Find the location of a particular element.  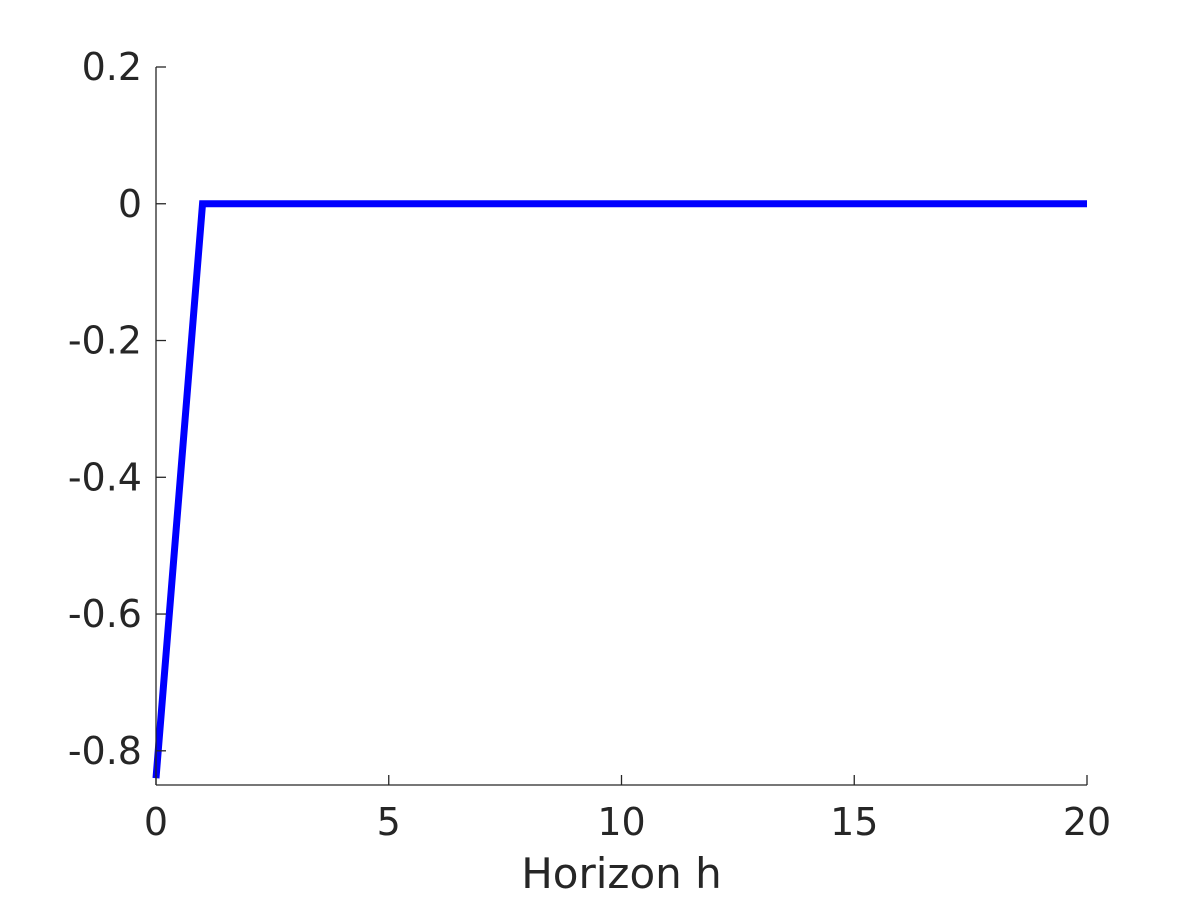

x-tick-label: 15 is located at coordinates (854, 822).